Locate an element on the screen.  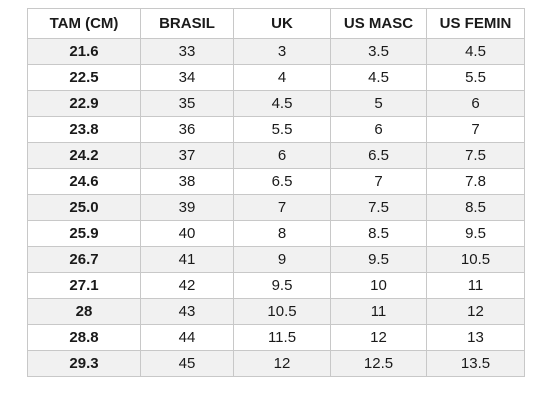
table-row: 29.3 45 12 12.5 13.5 is located at coordinates (276, 363).